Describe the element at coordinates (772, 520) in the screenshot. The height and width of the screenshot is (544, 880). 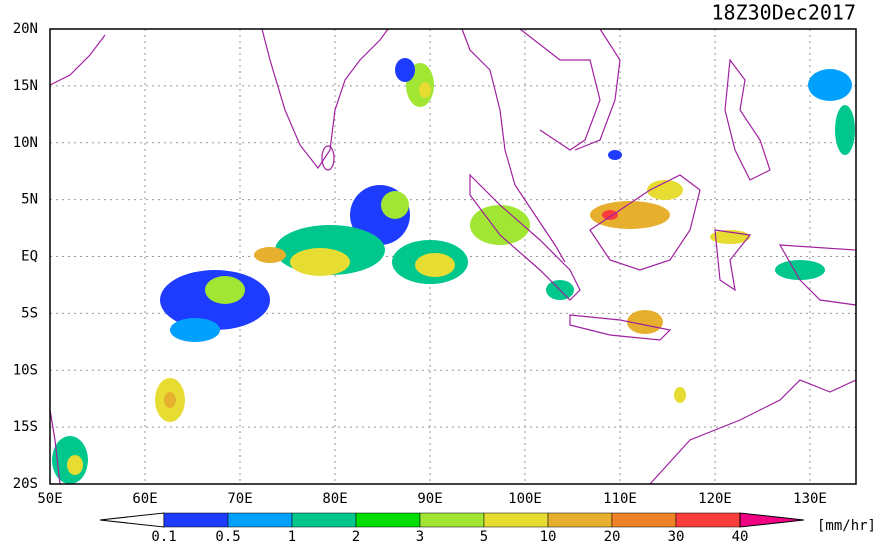
I see `colorbar-over` at that location.